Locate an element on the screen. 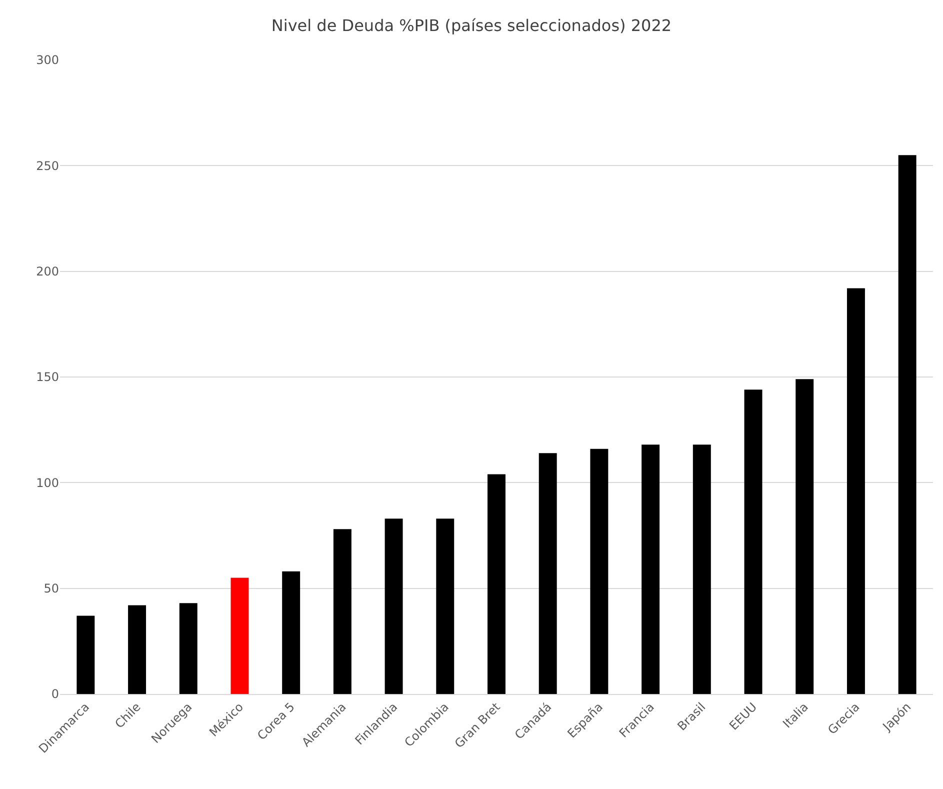  y-tick-label: 300 is located at coordinates (47, 60).